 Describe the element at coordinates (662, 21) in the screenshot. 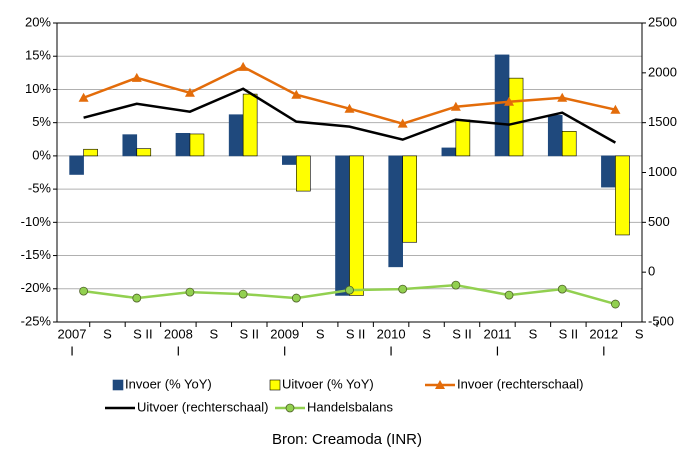

I see `y2-tick-label: 2500` at that location.